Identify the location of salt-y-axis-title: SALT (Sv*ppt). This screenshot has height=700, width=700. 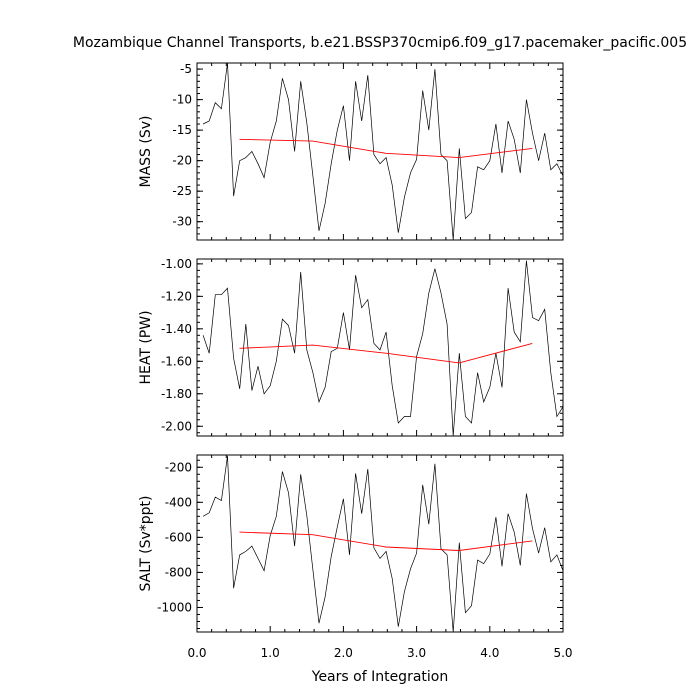
(146, 544).